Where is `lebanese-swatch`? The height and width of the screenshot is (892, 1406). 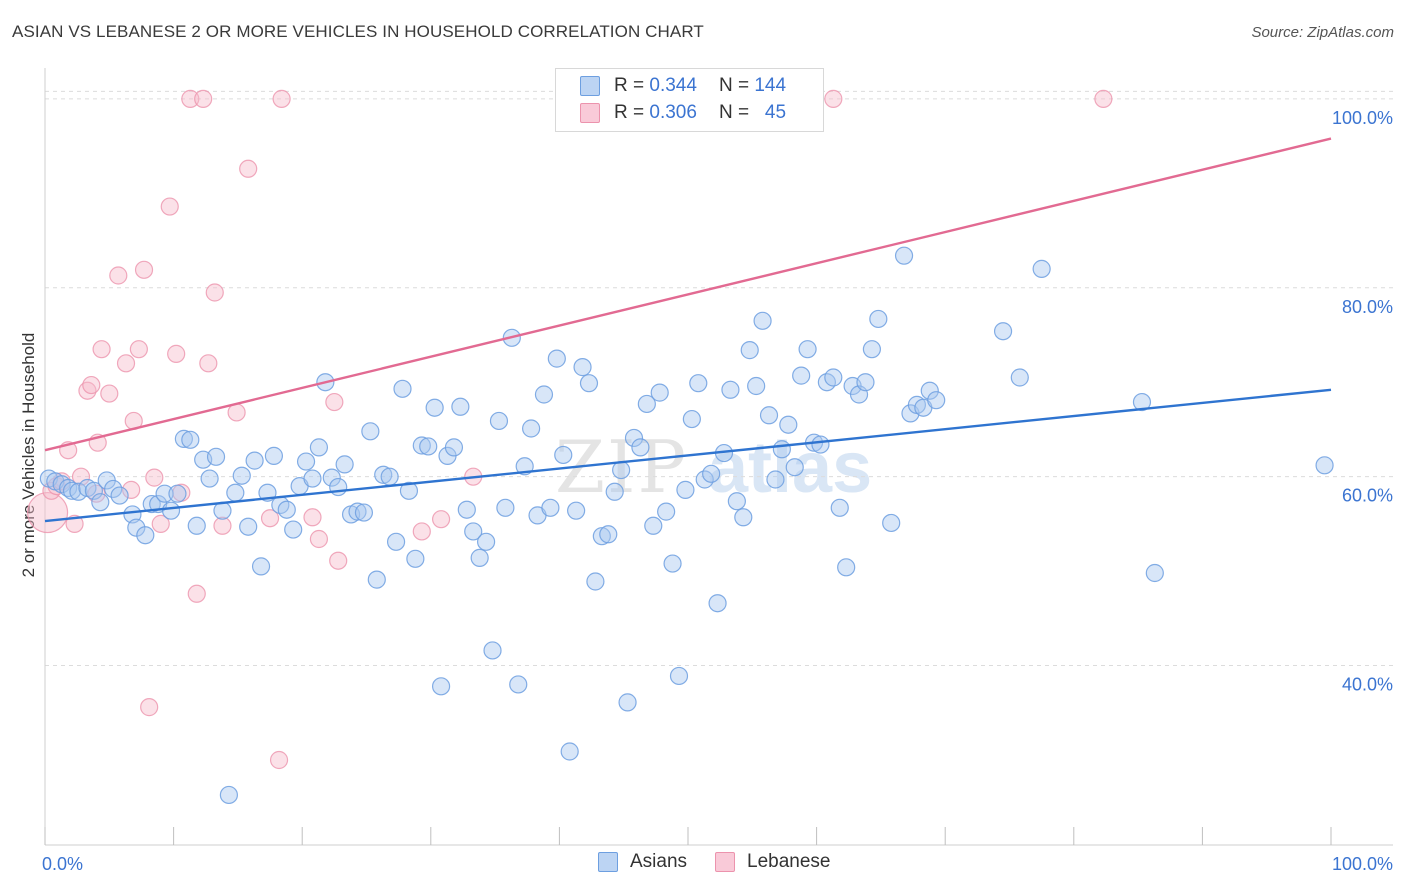
lebanese-swatch is located at coordinates (590, 113).